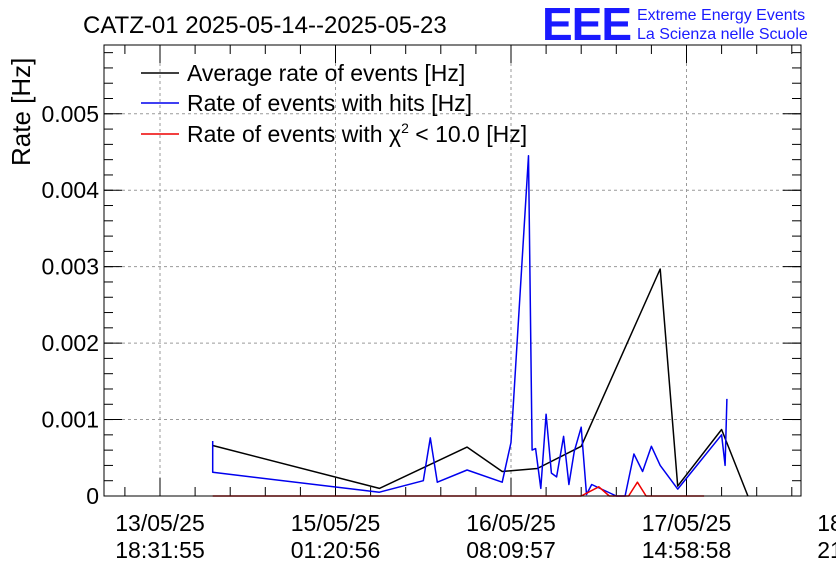 This screenshot has width=836, height=572. Describe the element at coordinates (826, 550) in the screenshot. I see `x-tick-time: 21:47:59` at that location.